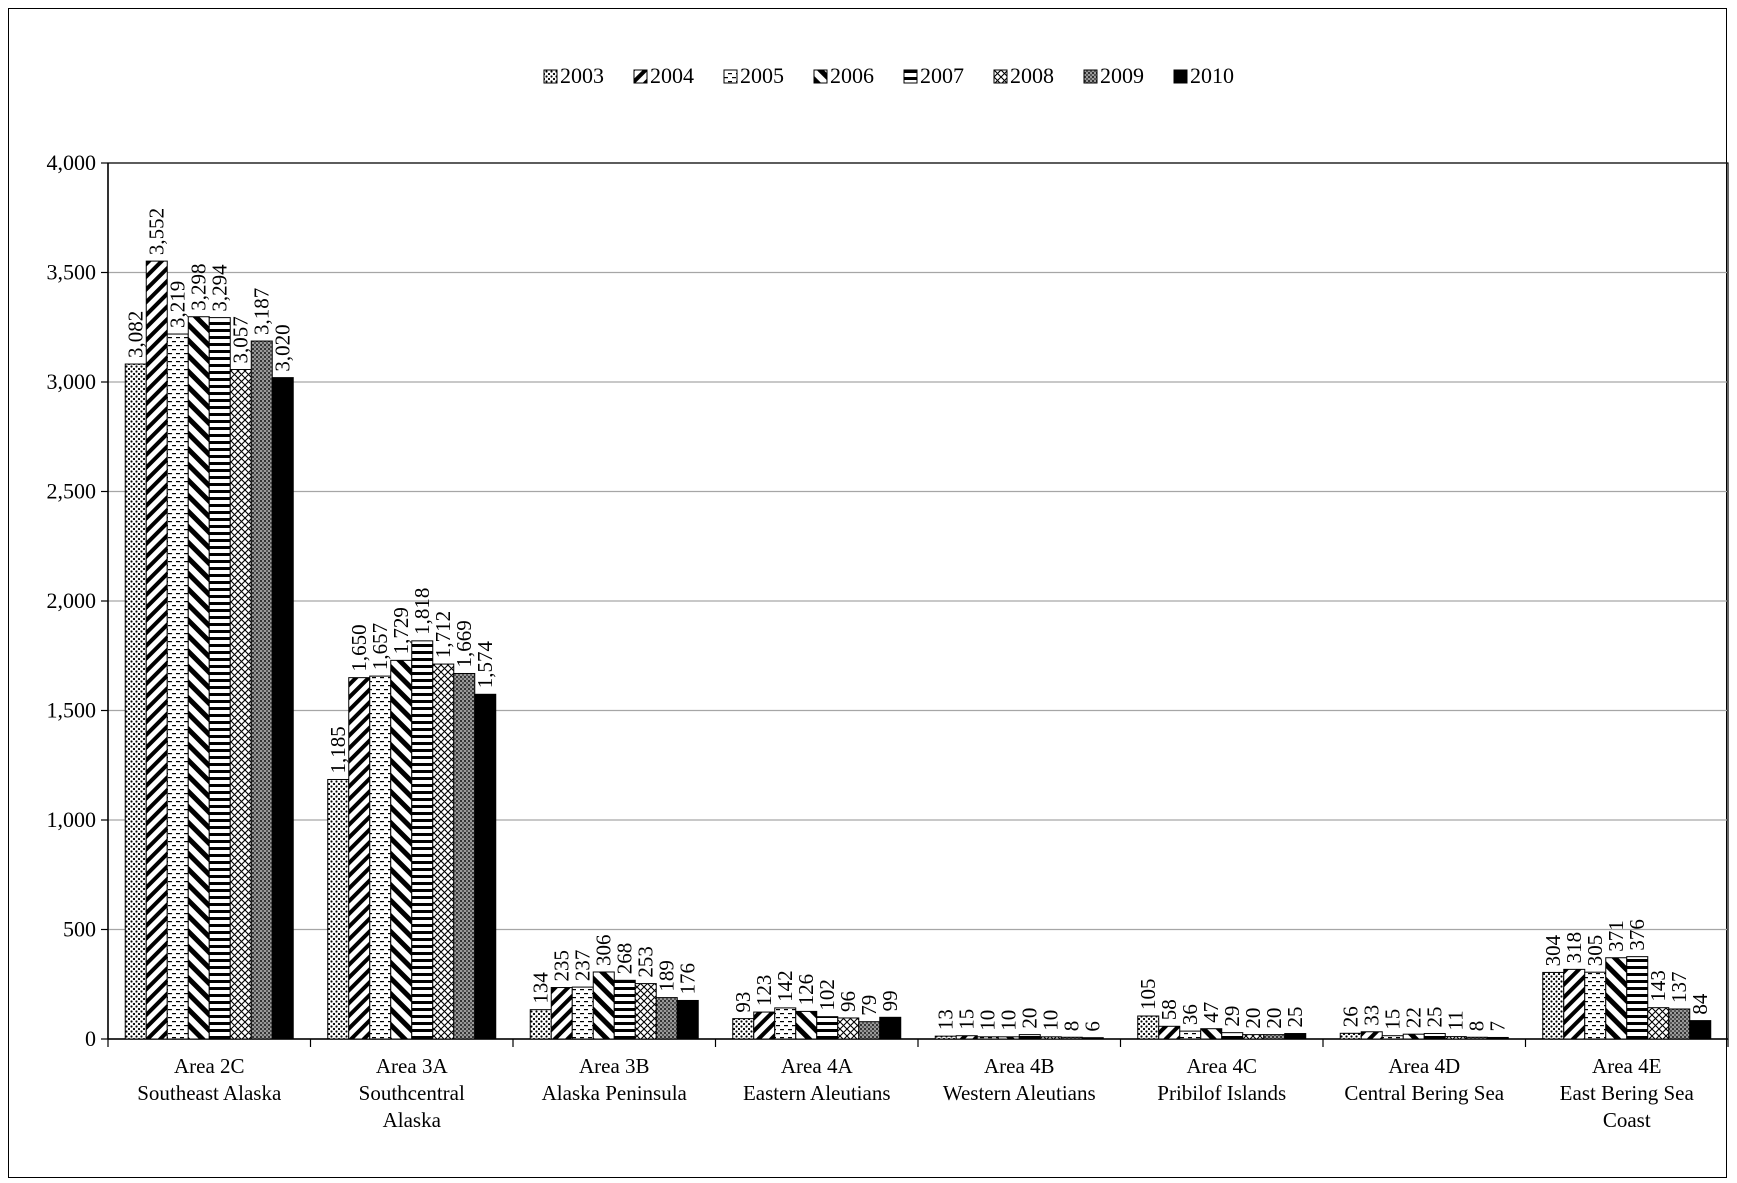  What do you see at coordinates (1351, 1016) in the screenshot?
I see `data-label: 26` at bounding box center [1351, 1016].